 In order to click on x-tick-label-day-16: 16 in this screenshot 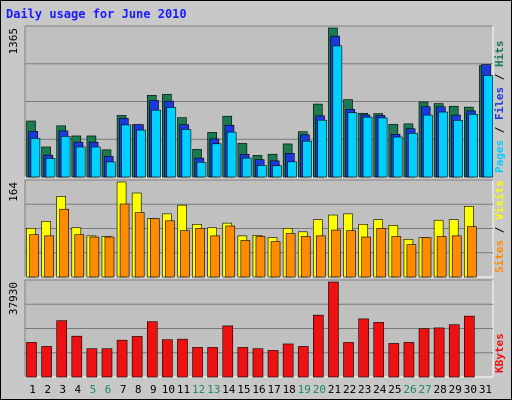, I will do `click(258, 389)`.